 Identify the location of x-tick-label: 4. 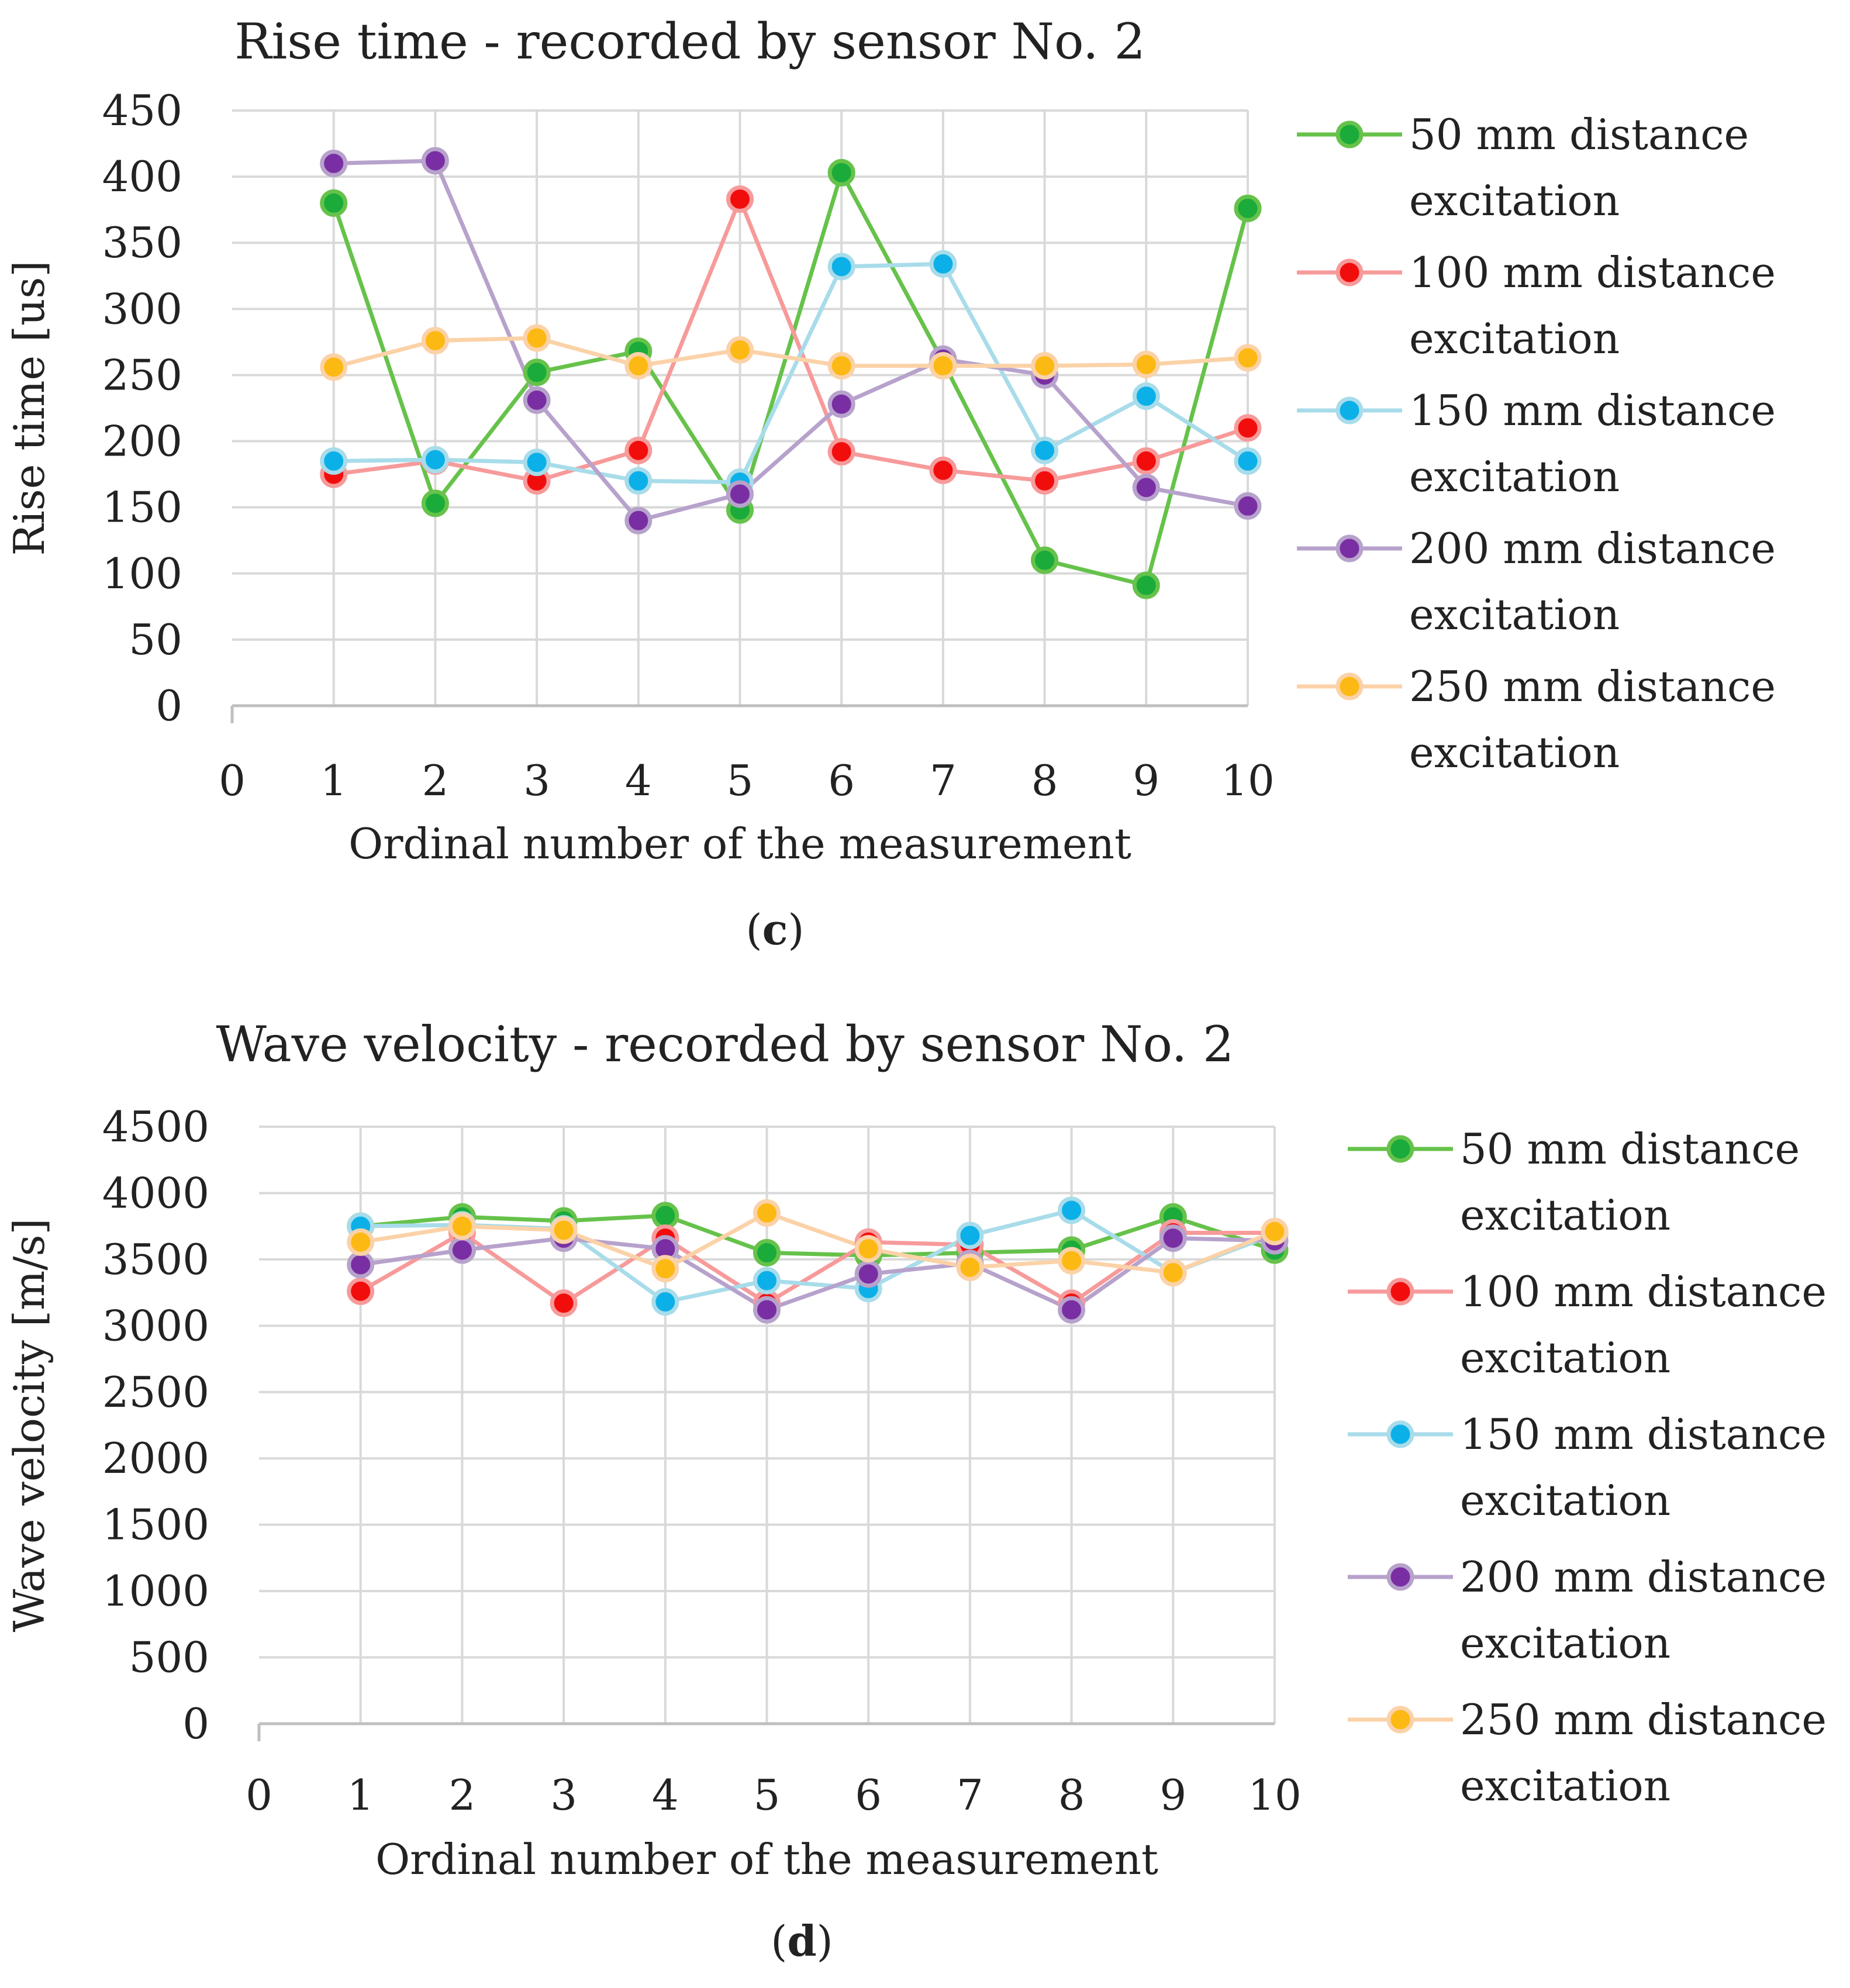
(638, 780).